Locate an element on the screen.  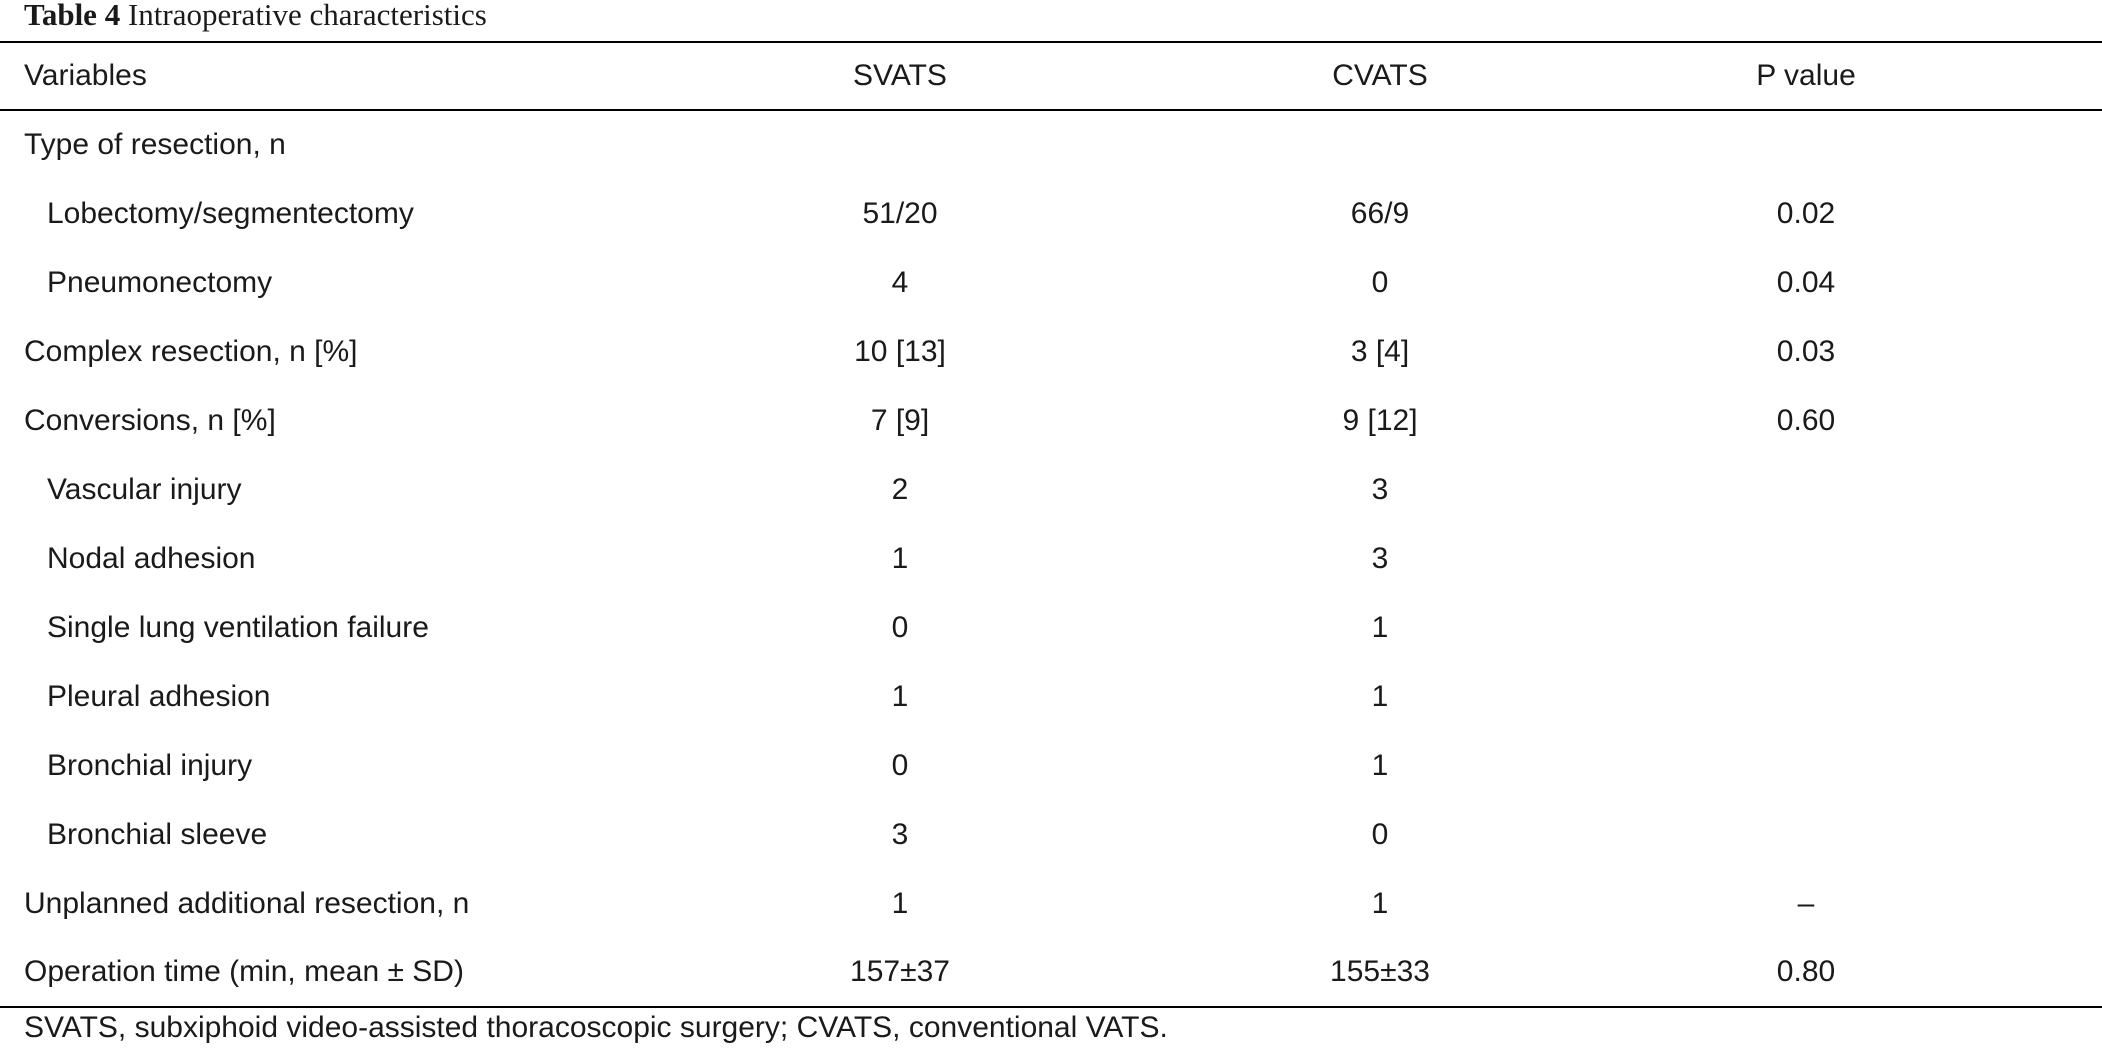
row-label: Operation time (min, mean ± SD) is located at coordinates (244, 971).